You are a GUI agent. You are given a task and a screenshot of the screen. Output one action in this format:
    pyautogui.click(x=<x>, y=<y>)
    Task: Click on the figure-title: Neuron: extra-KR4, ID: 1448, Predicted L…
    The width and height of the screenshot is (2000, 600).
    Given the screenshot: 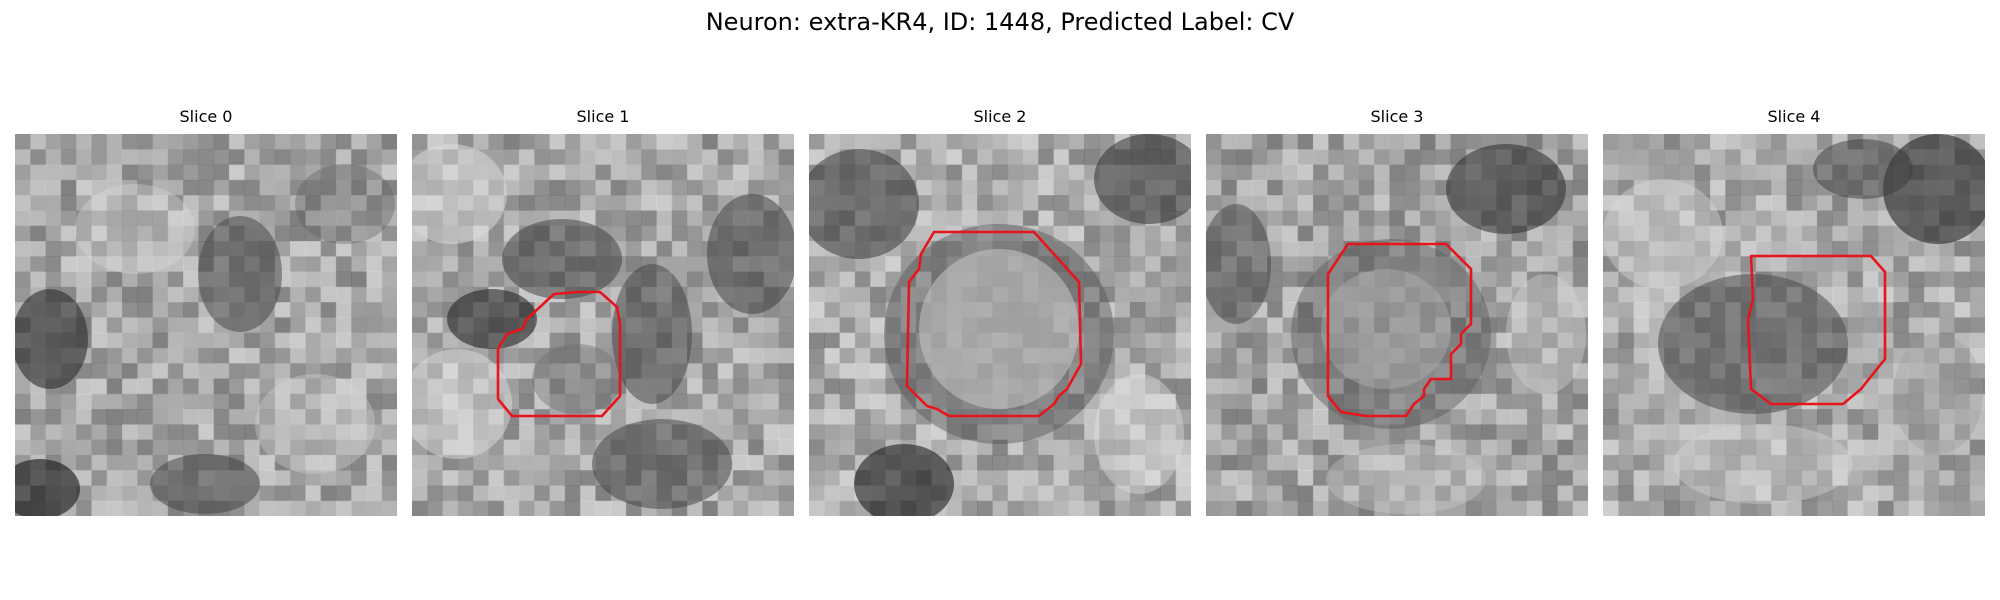 What is the action you would take?
    pyautogui.click(x=1000, y=22)
    